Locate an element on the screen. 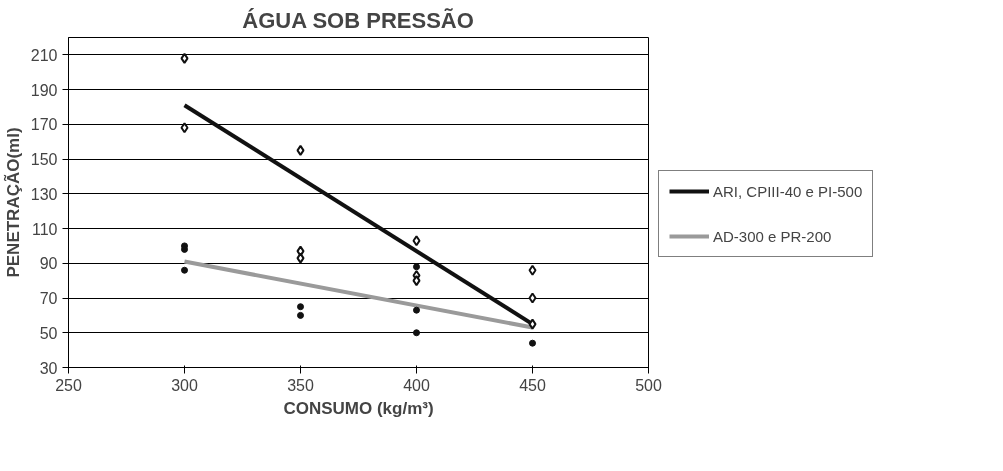 The height and width of the screenshot is (471, 1003). x-tick-label: 350 is located at coordinates (300, 385).